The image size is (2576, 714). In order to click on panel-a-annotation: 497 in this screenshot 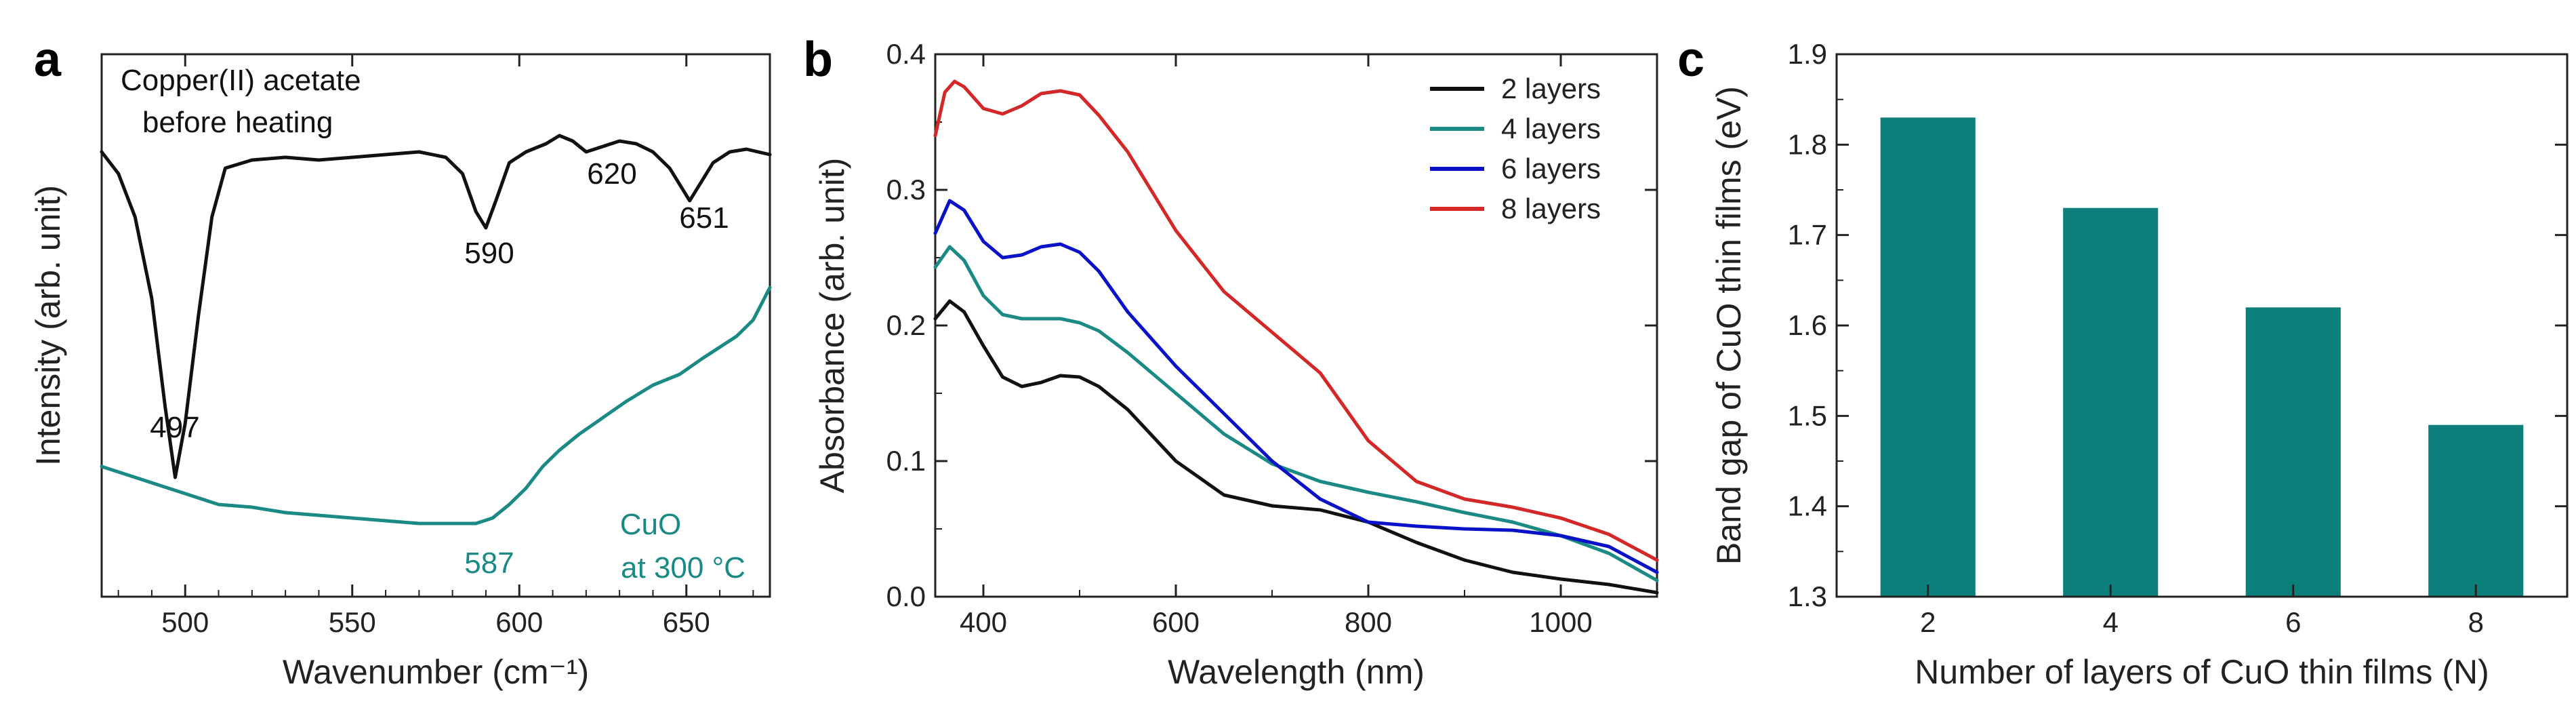, I will do `click(175, 428)`.